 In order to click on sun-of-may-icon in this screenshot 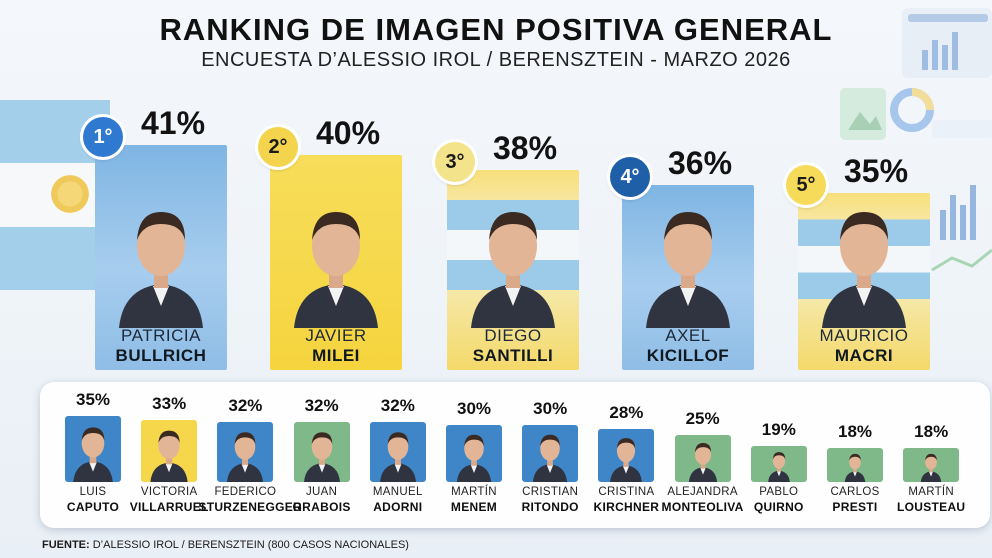, I will do `click(70, 194)`.